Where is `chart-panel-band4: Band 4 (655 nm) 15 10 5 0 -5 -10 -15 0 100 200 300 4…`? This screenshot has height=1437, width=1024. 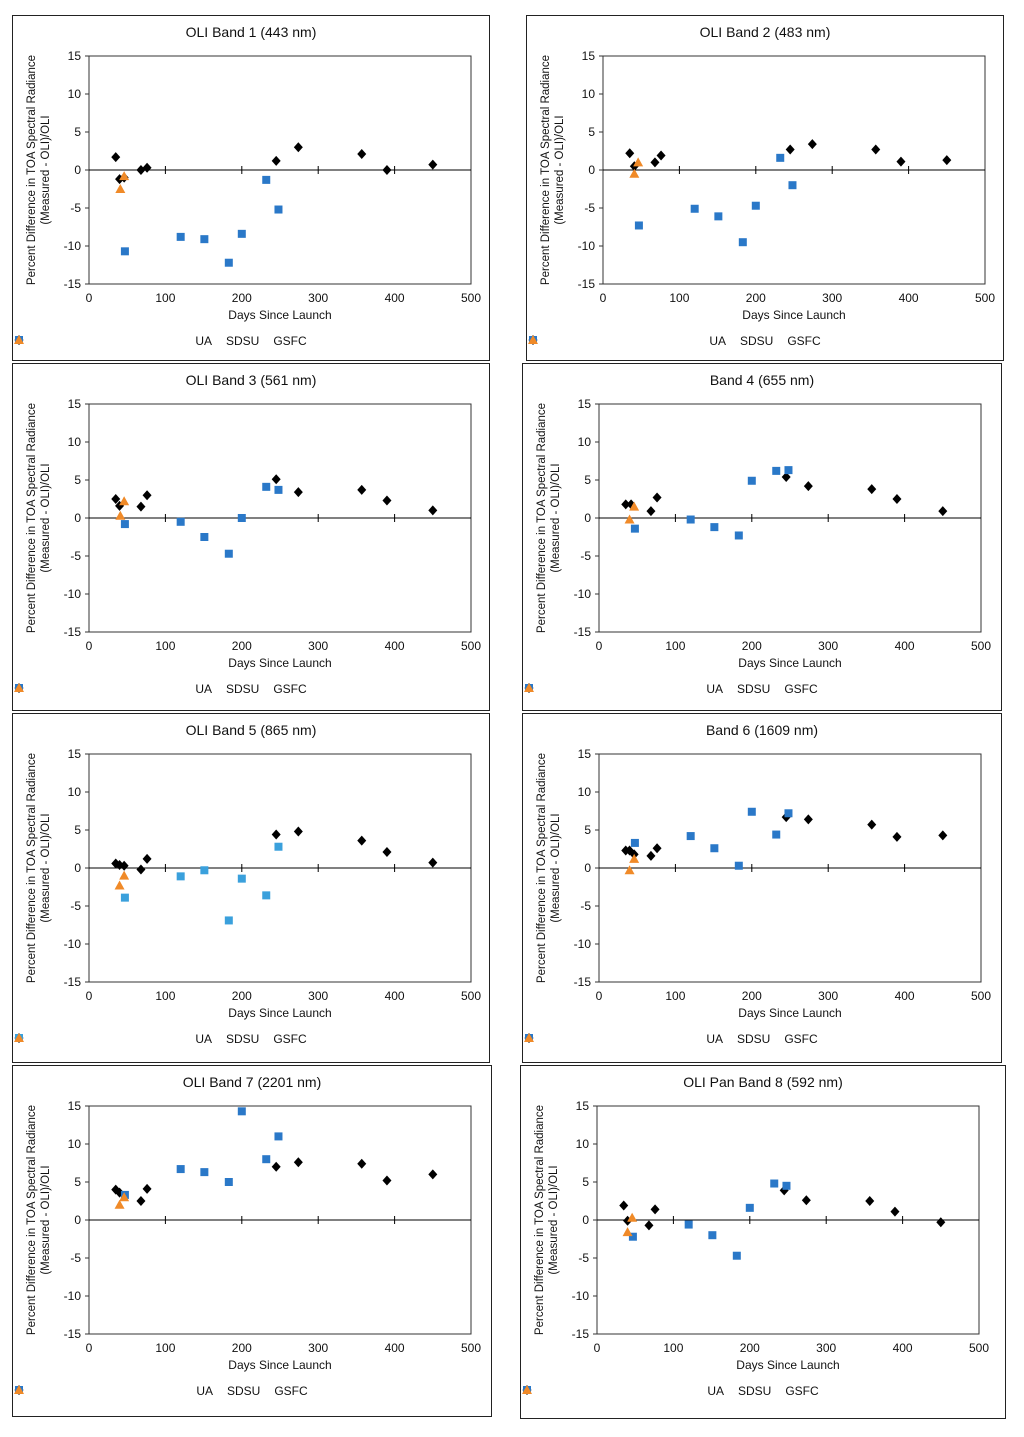
chart-panel-band4: Band 4 (655 nm) 15 10 5 0 -5 -10 -15 0 100 200 300 4… is located at coordinates (762, 537).